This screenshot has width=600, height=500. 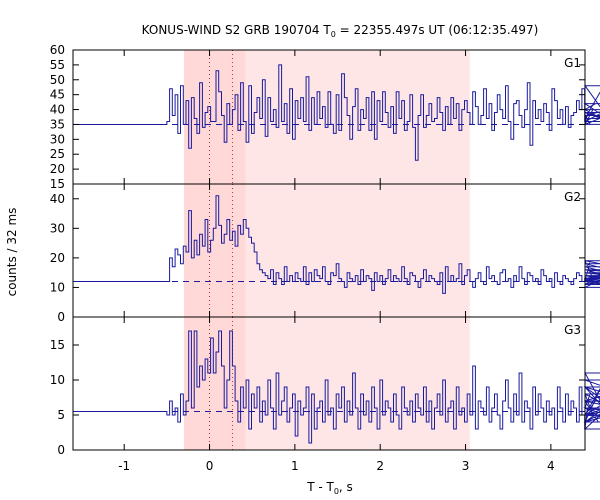 I want to click on x-tick-label: -1, so click(x=124, y=466).